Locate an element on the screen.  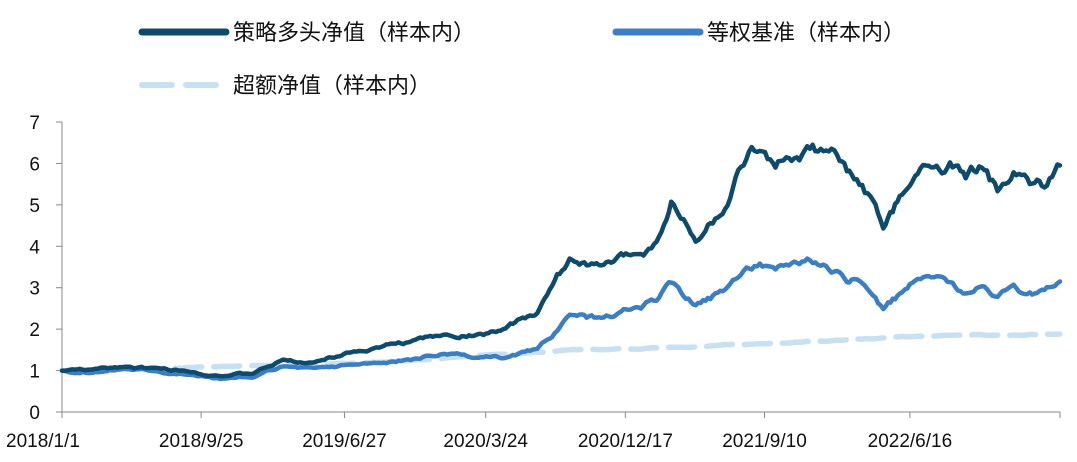
y-tick-label: 4 is located at coordinates (34, 247).